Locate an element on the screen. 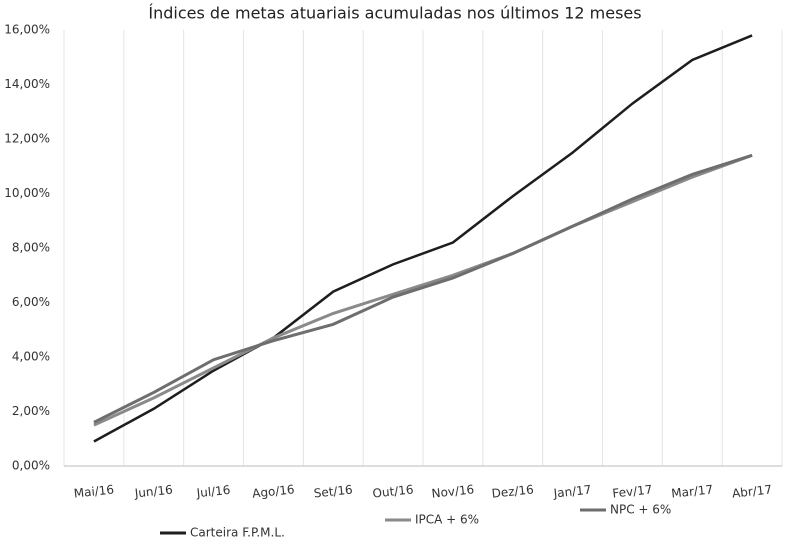 This screenshot has height=544, width=785. y-tick-label: 8,00% is located at coordinates (31, 248).